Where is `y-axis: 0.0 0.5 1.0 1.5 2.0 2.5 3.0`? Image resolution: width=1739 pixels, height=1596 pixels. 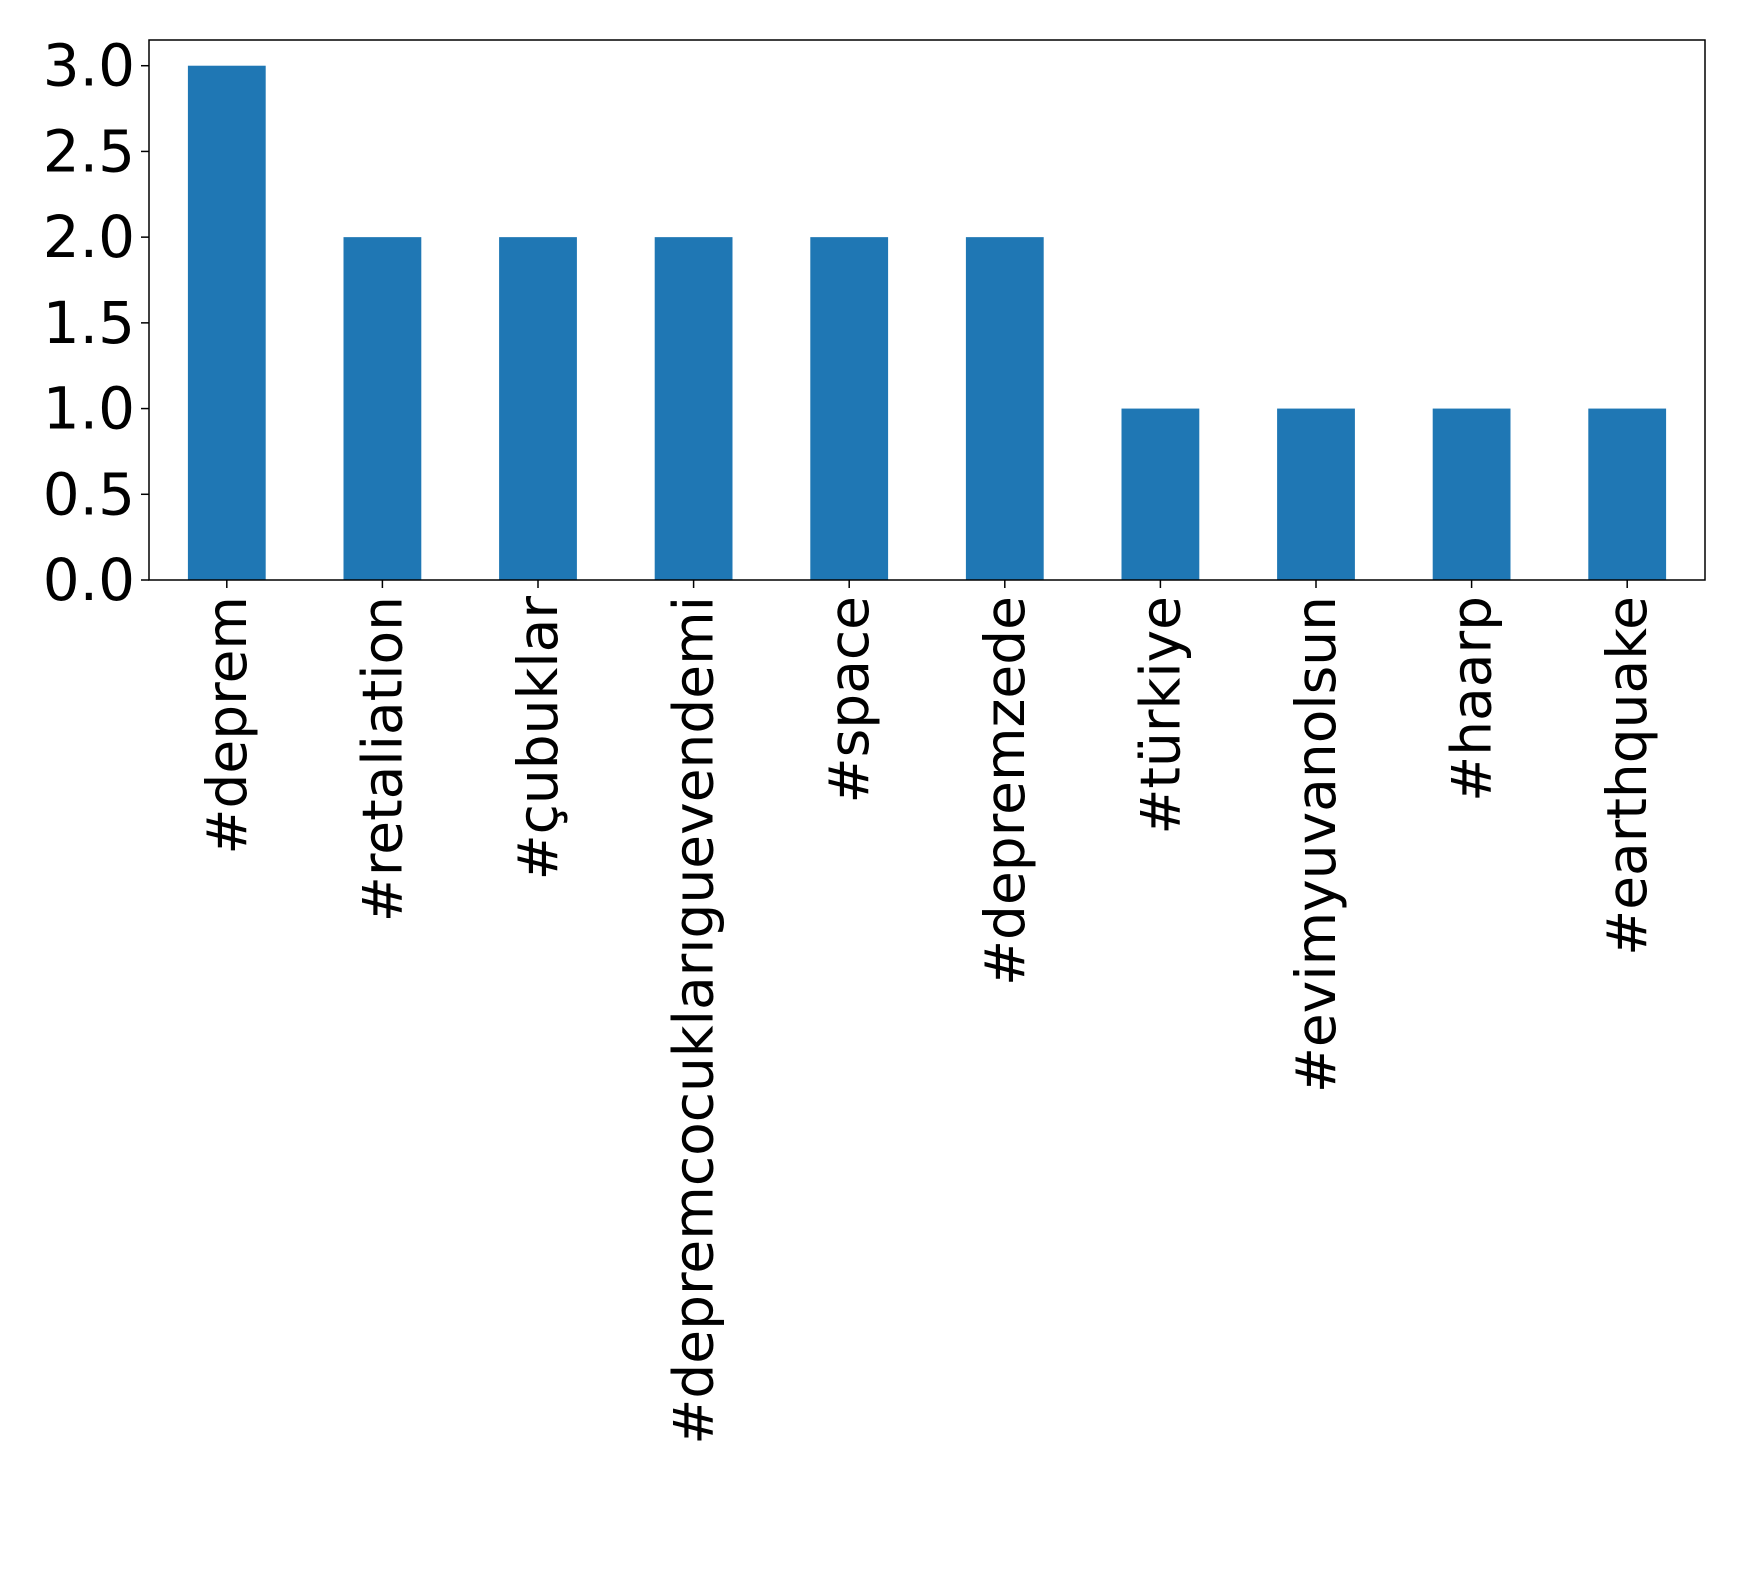 y-axis: 0.0 0.5 1.0 1.5 2.0 2.5 3.0 is located at coordinates (96, 323).